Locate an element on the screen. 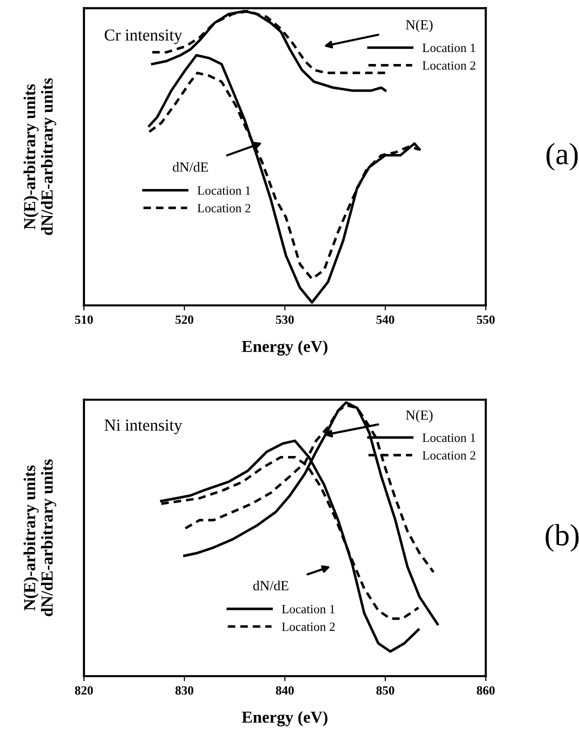 The width and height of the screenshot is (579, 743). x-tick-label: 820 is located at coordinates (83, 690).